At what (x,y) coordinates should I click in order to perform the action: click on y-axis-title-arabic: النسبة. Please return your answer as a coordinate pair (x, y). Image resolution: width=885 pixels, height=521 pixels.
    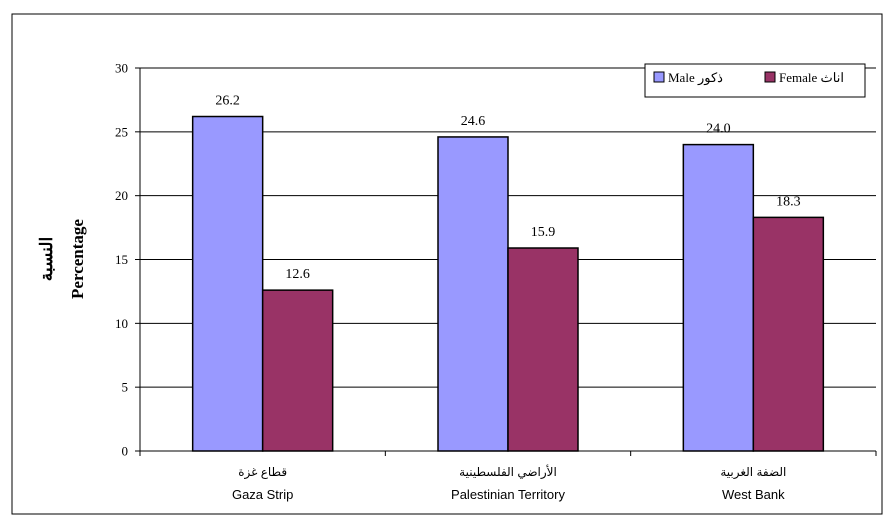
    Looking at the image, I should click on (46, 259).